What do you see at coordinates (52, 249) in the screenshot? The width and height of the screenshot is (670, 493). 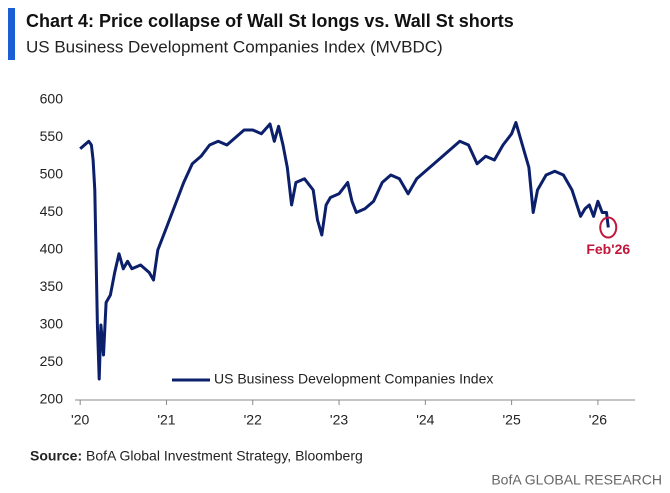 I see `y-tick-label: 400` at bounding box center [52, 249].